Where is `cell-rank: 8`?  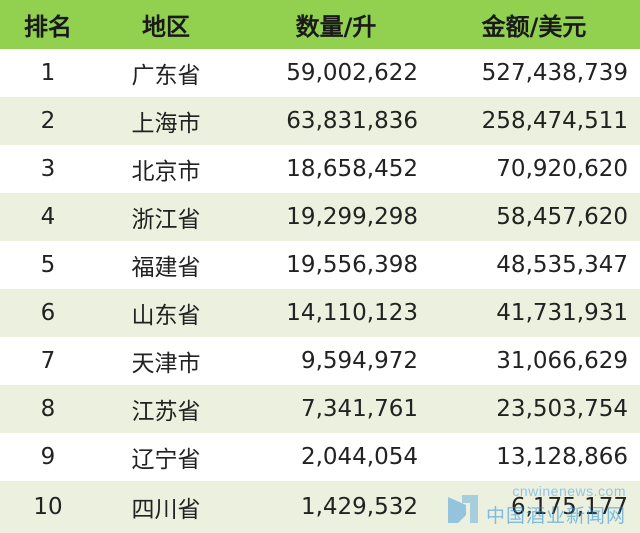
cell-rank: 8 is located at coordinates (48, 409).